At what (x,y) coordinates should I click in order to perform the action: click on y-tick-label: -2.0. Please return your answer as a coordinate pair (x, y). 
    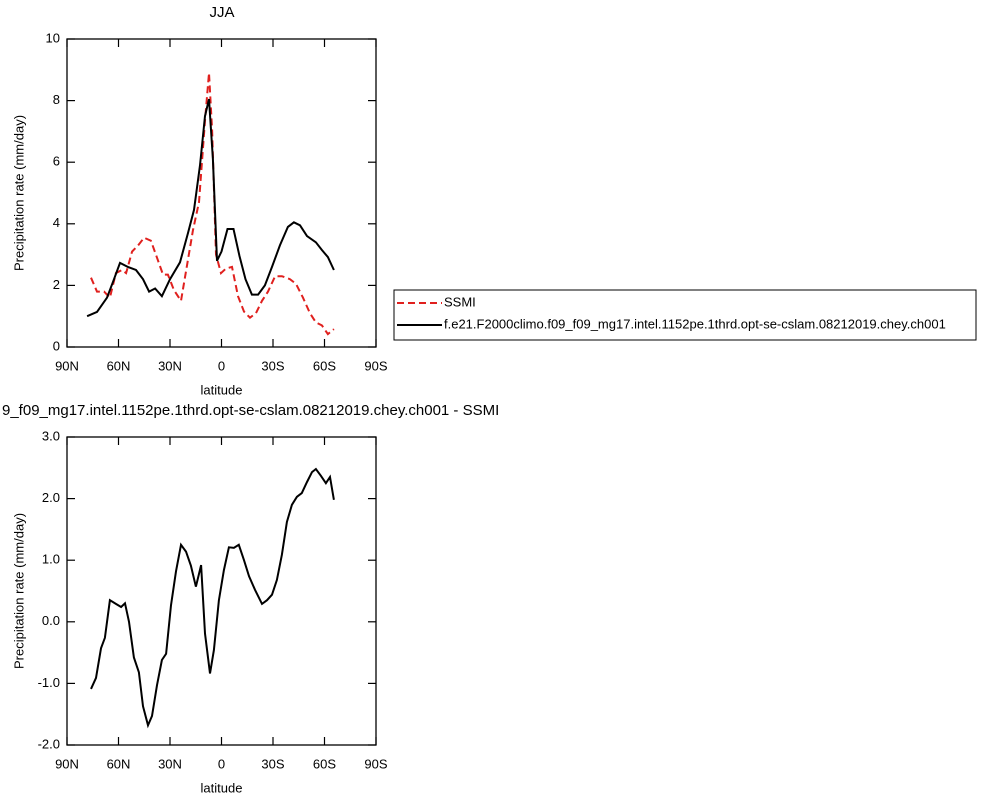
    Looking at the image, I should click on (49, 743).